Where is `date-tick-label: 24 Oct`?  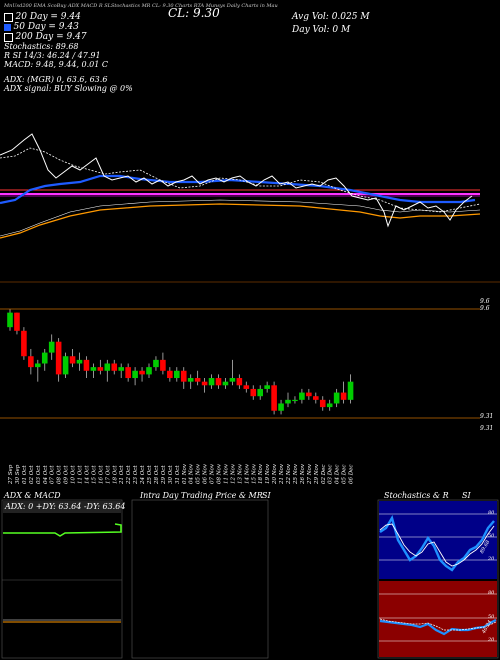 date-tick-label: 24 Oct is located at coordinates (143, 475).